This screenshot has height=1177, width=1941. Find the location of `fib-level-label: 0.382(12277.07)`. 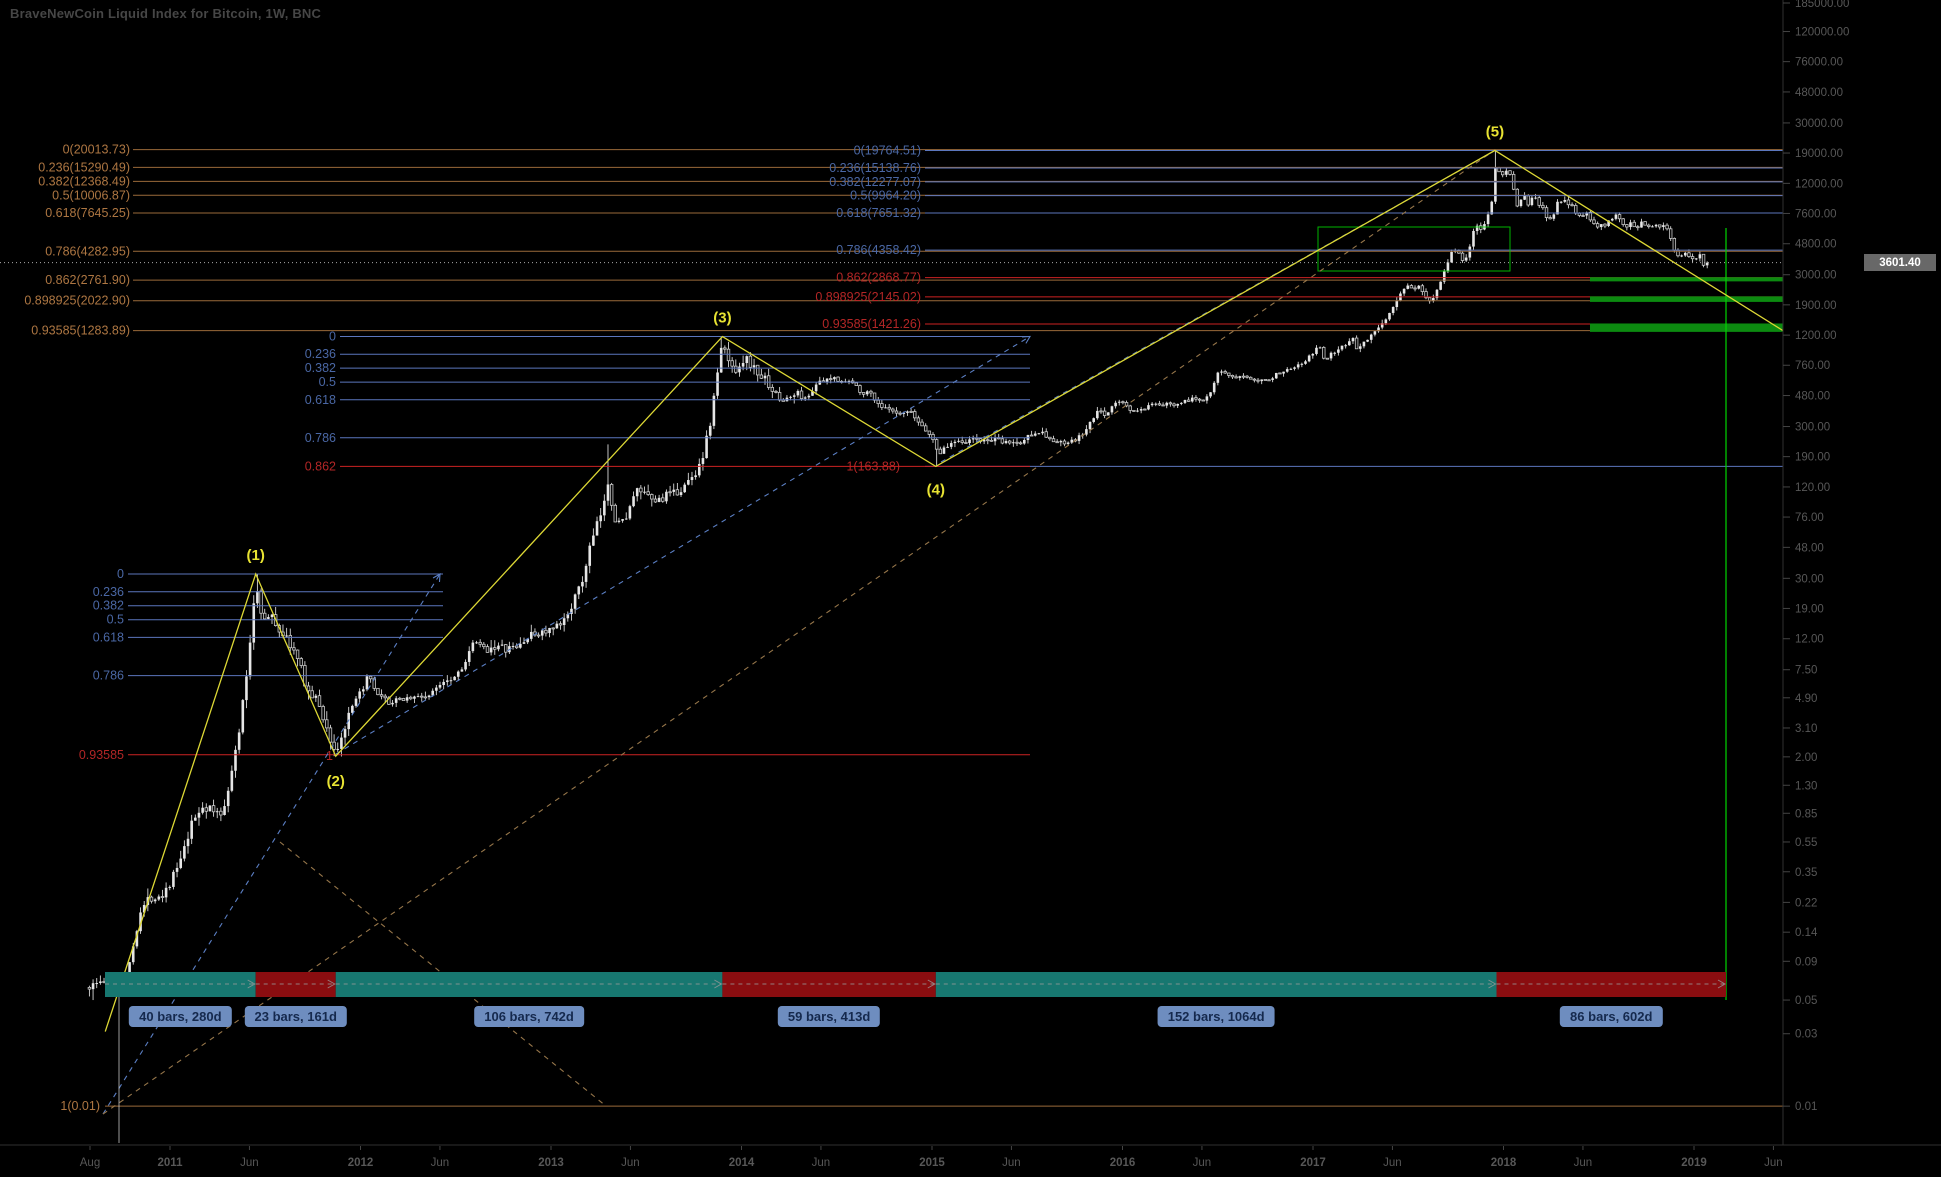

fib-level-label: 0.382(12277.07) is located at coordinates (875, 182).